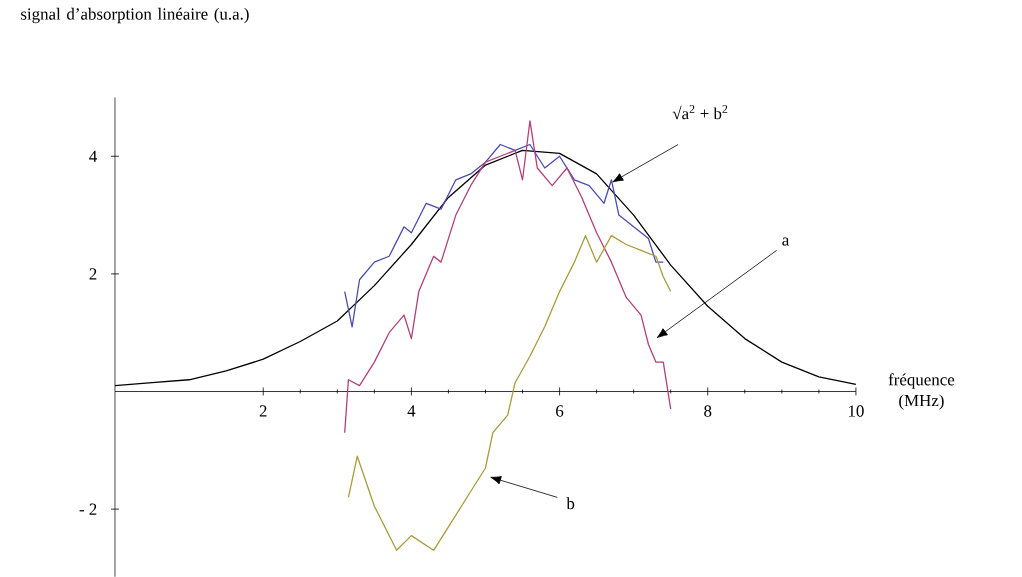 This screenshot has height=577, width=1022. Describe the element at coordinates (570, 503) in the screenshot. I see `annotation: b` at that location.